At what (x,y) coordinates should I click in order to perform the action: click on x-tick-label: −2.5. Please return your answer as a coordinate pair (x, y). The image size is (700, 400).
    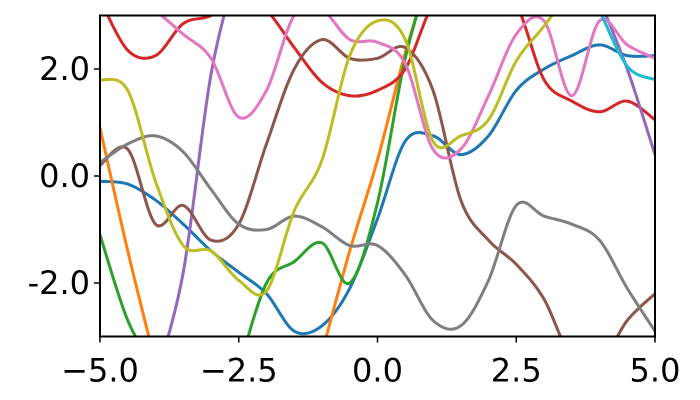
    Looking at the image, I should click on (239, 371).